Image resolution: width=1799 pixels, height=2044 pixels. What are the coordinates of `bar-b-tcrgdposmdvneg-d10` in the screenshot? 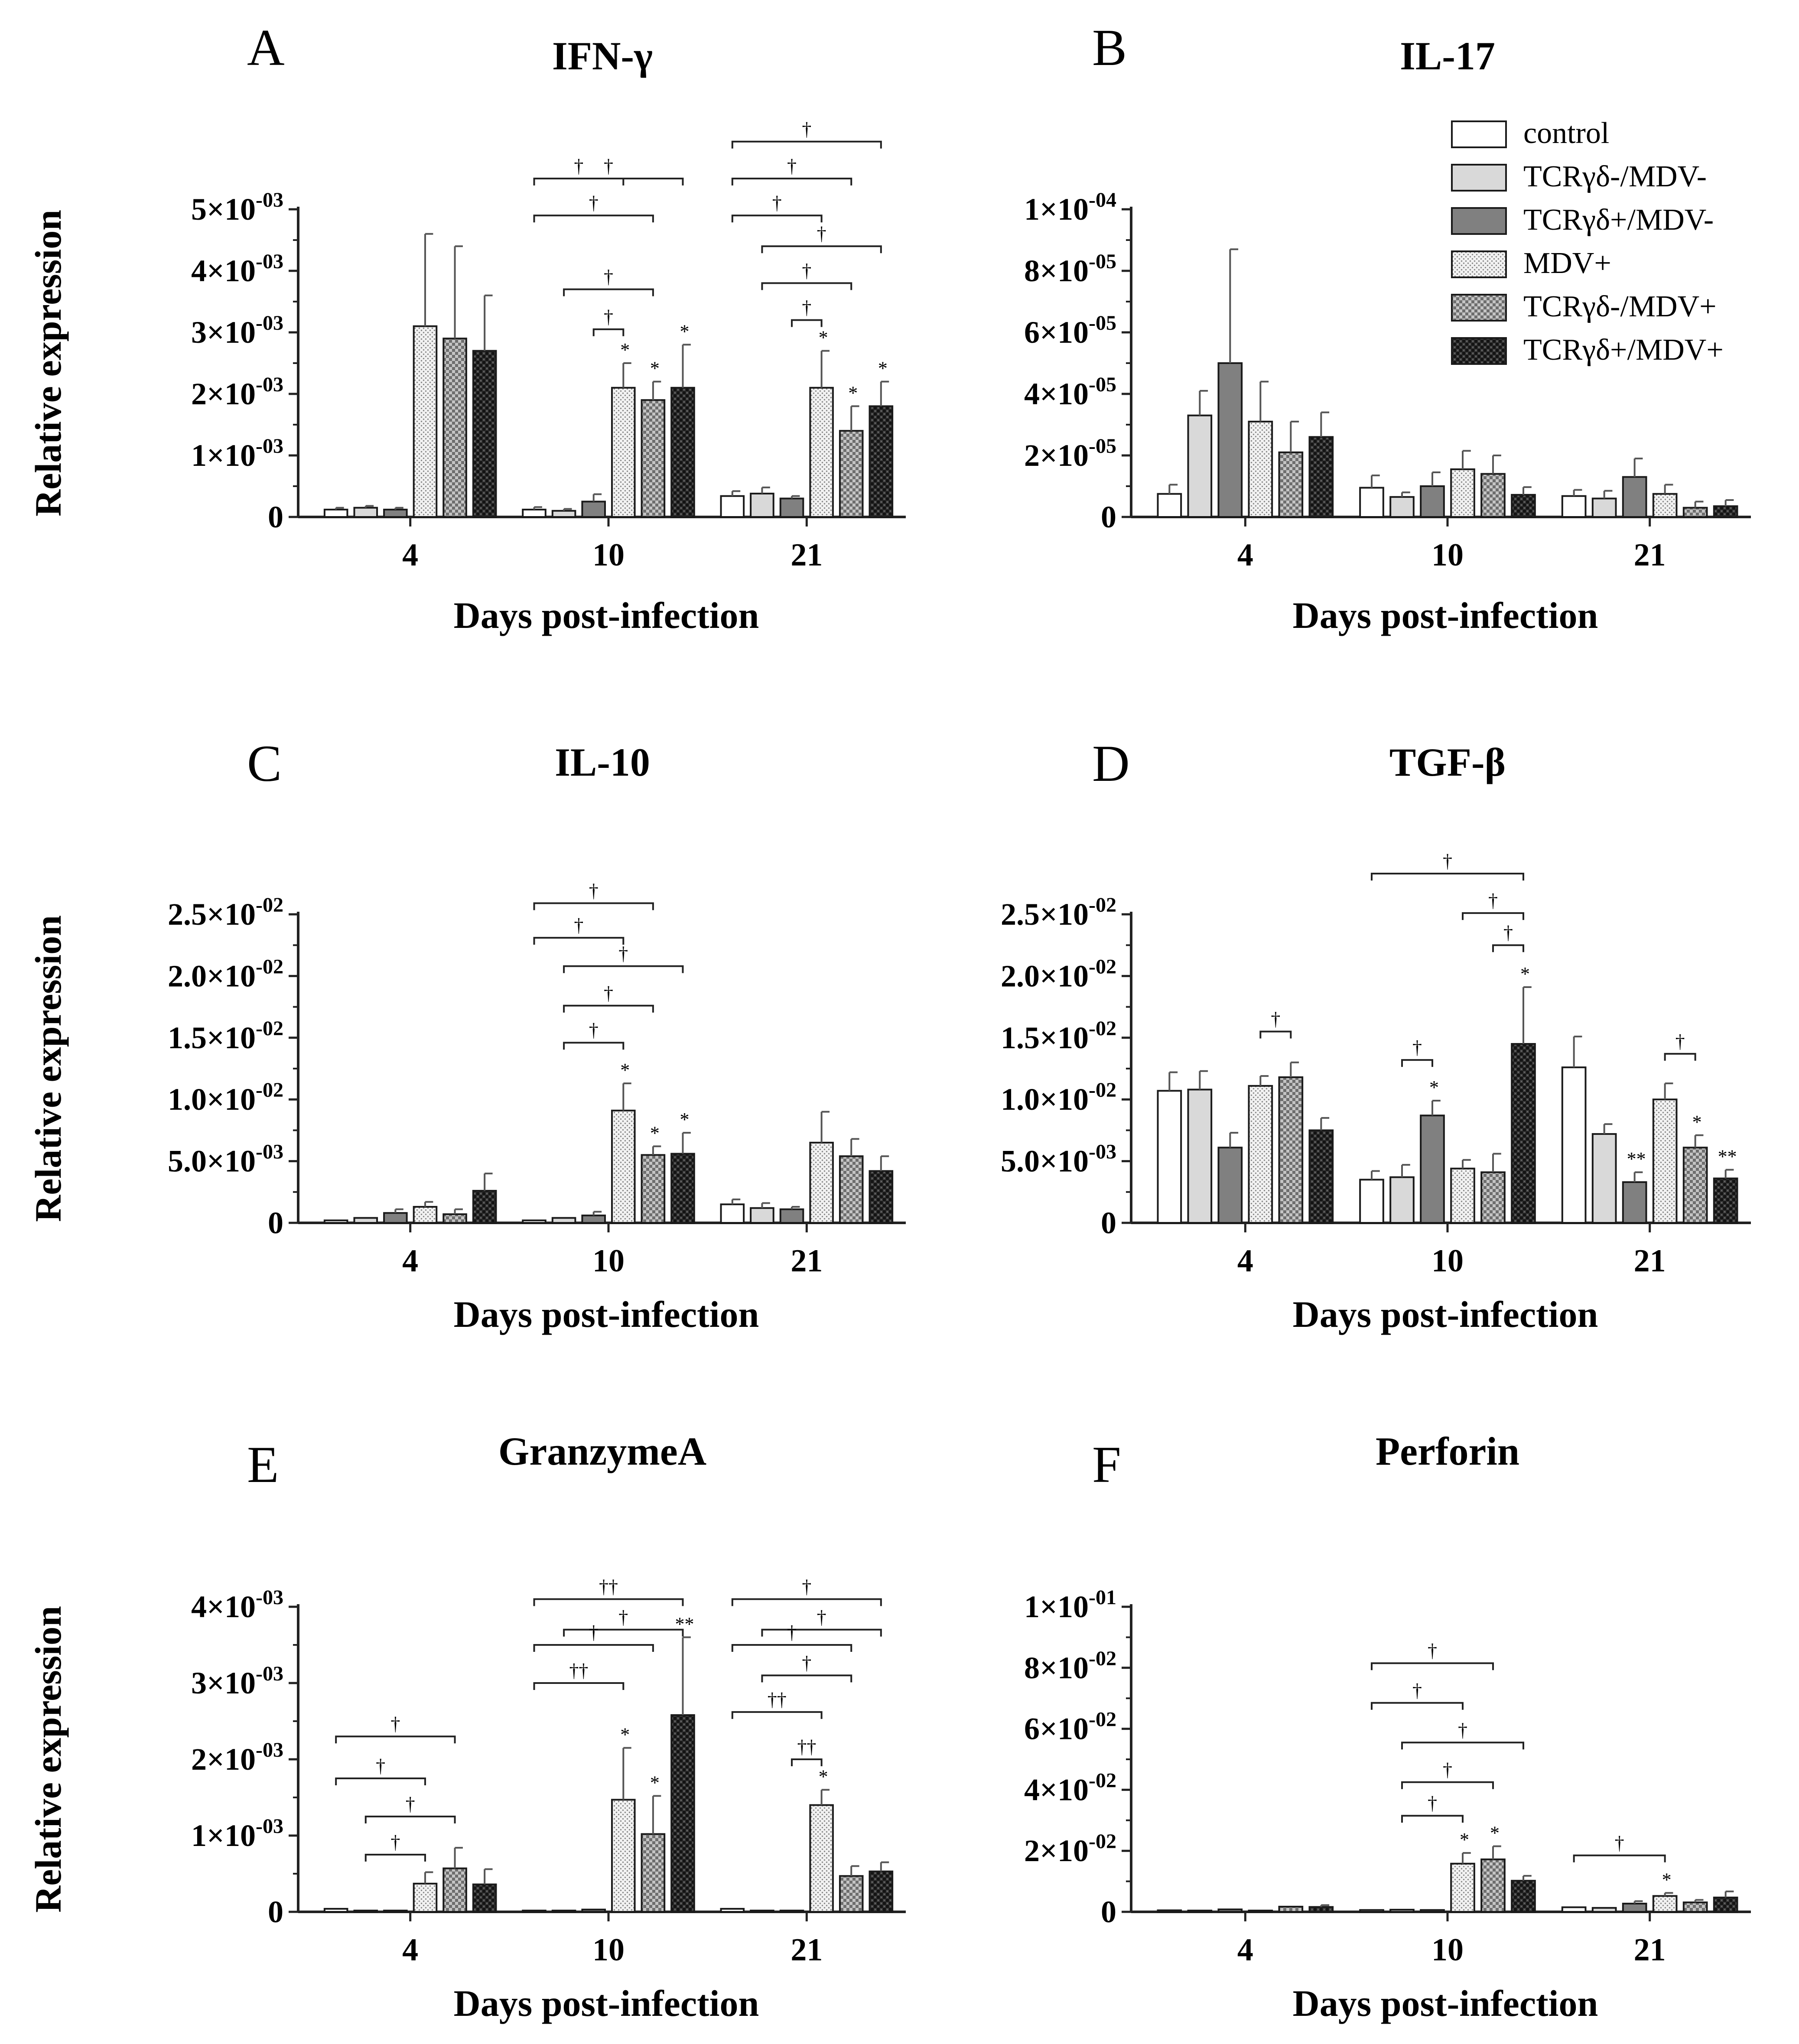 It's located at (1432, 502).